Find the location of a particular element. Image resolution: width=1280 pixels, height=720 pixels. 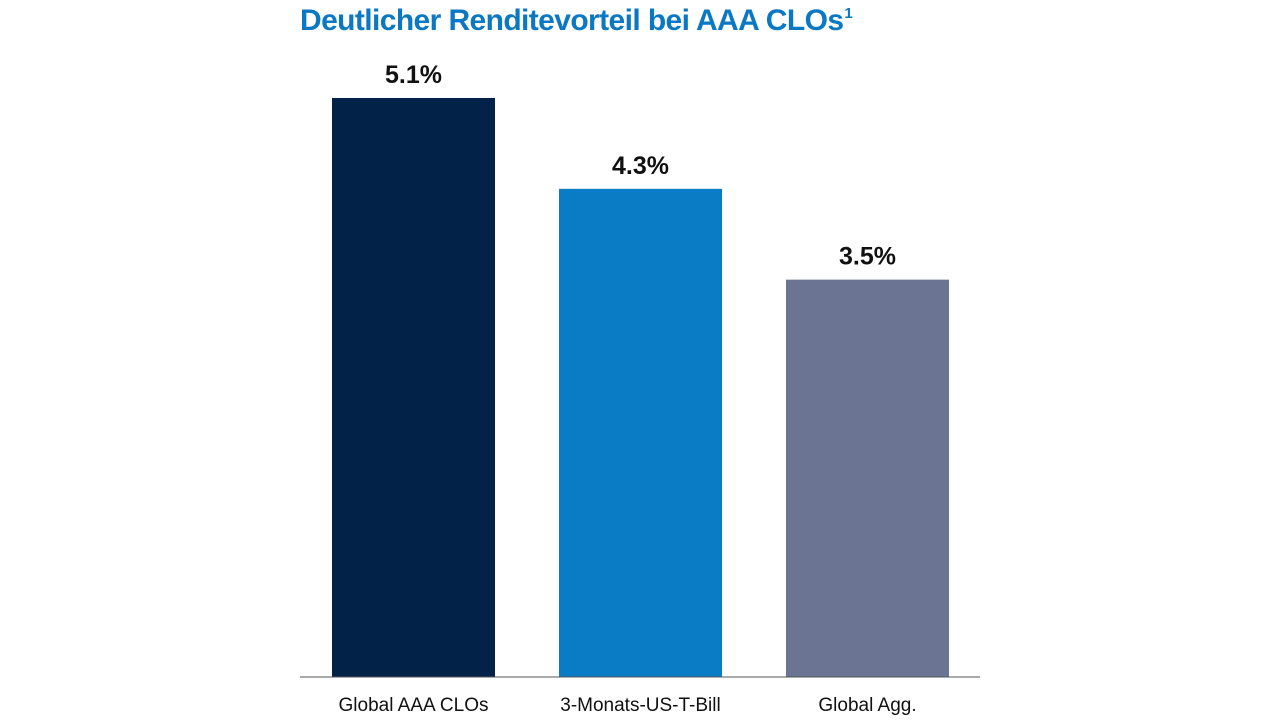

category-label-3-monats-us-t-bill: 3-Monats-US-T-Bill is located at coordinates (640, 705).